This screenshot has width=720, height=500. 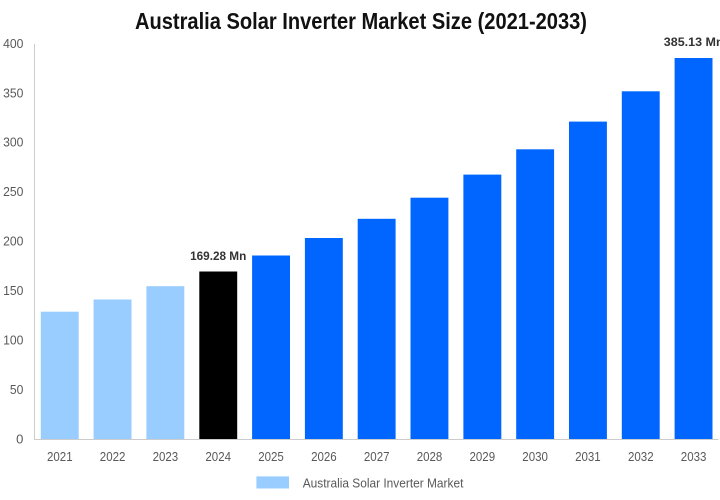 I want to click on svg-text: 200, so click(x=13, y=241).